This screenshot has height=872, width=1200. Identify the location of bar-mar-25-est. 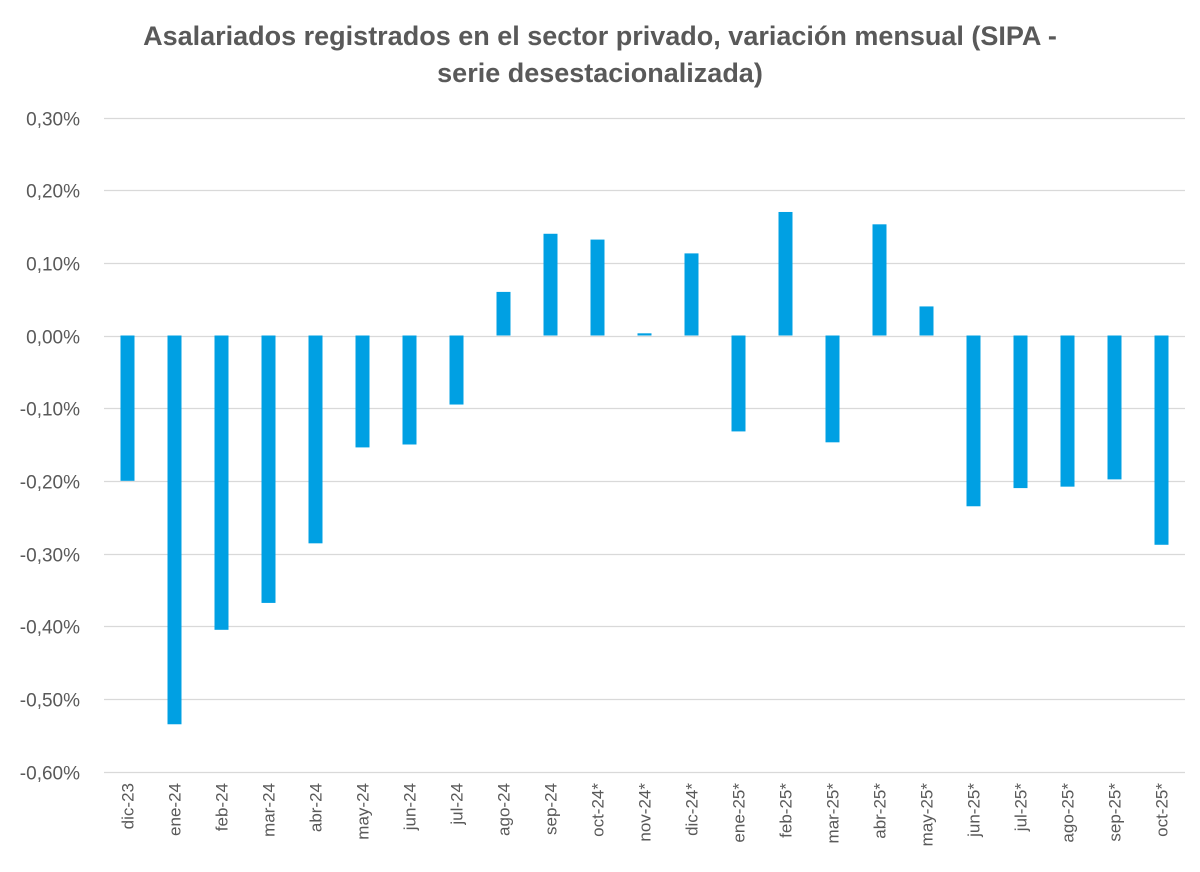
(832, 389).